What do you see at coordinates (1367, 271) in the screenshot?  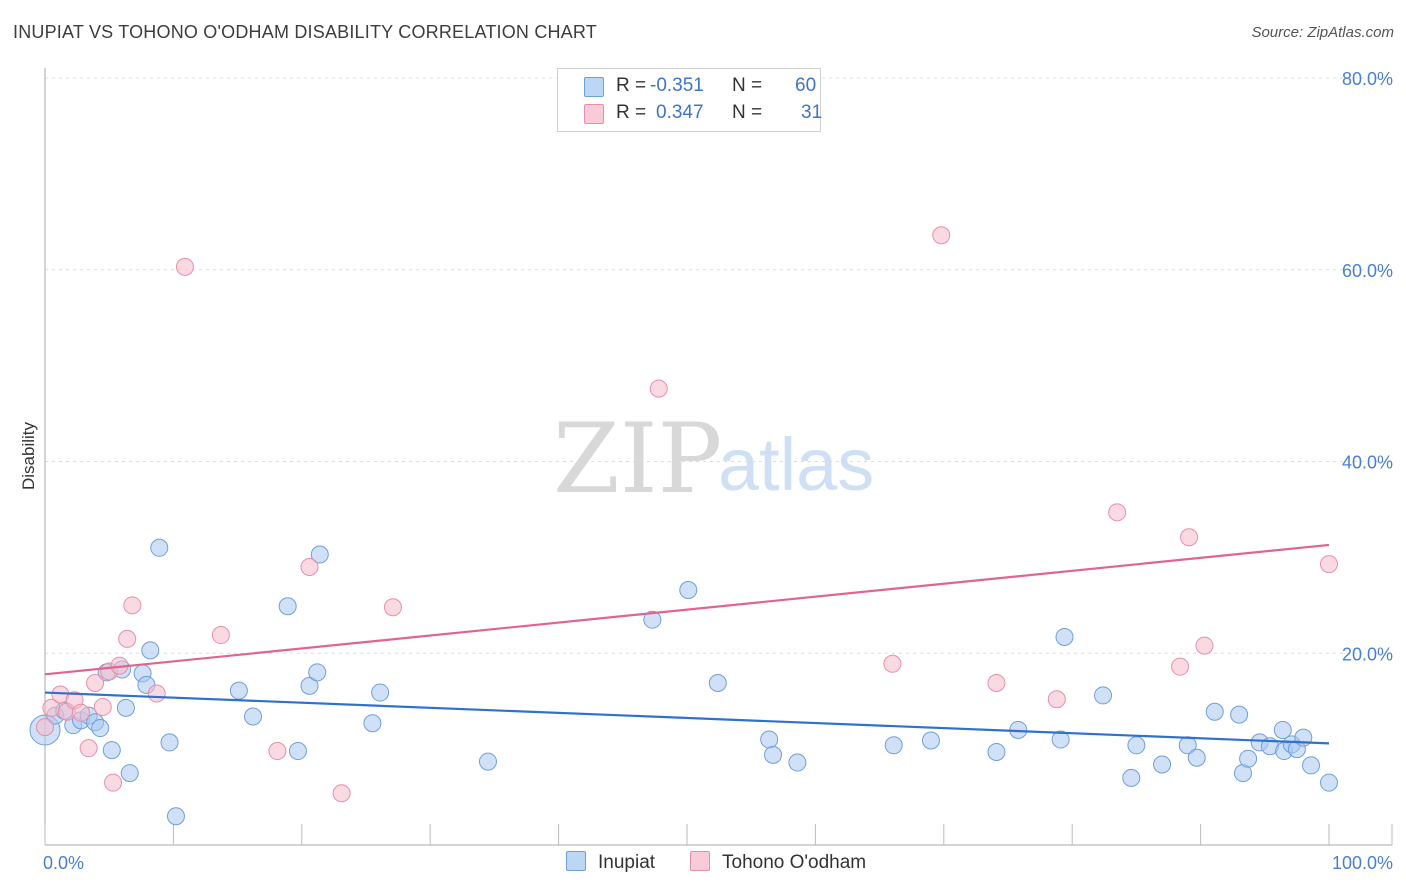 I see `y-tick-label: 60.0%` at bounding box center [1367, 271].